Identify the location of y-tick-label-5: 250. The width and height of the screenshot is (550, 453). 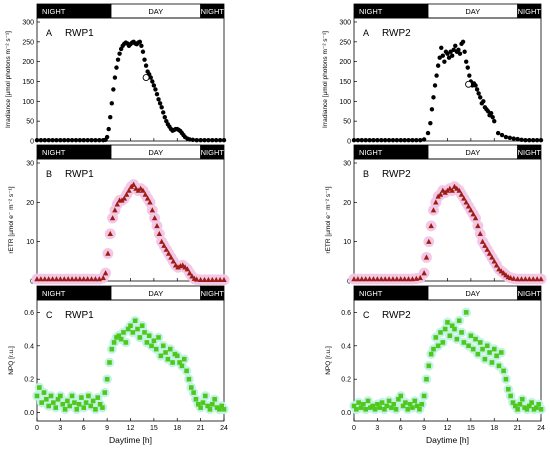
(28, 42).